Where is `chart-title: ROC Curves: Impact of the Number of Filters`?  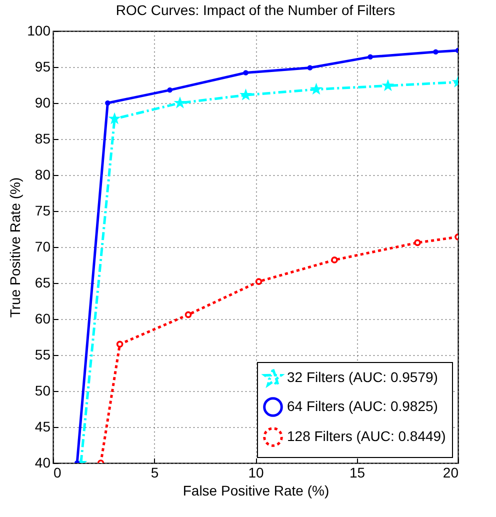 chart-title: ROC Curves: Impact of the Number of Filters is located at coordinates (256, 10).